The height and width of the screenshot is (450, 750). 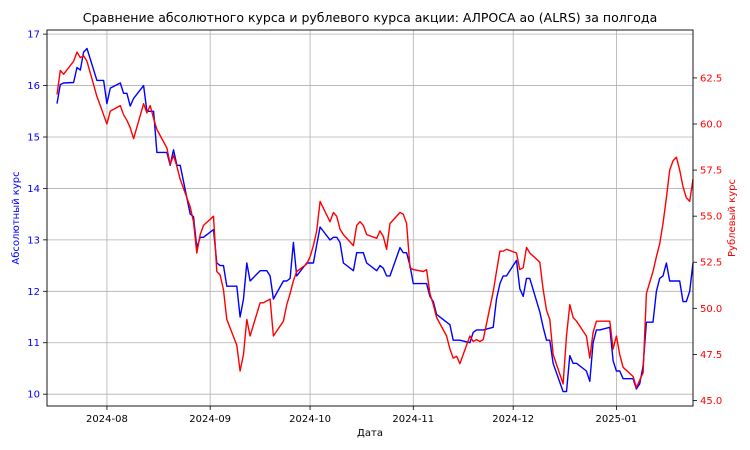 What do you see at coordinates (711, 309) in the screenshot?
I see `y-right-tick-label-2: 50.0` at bounding box center [711, 309].